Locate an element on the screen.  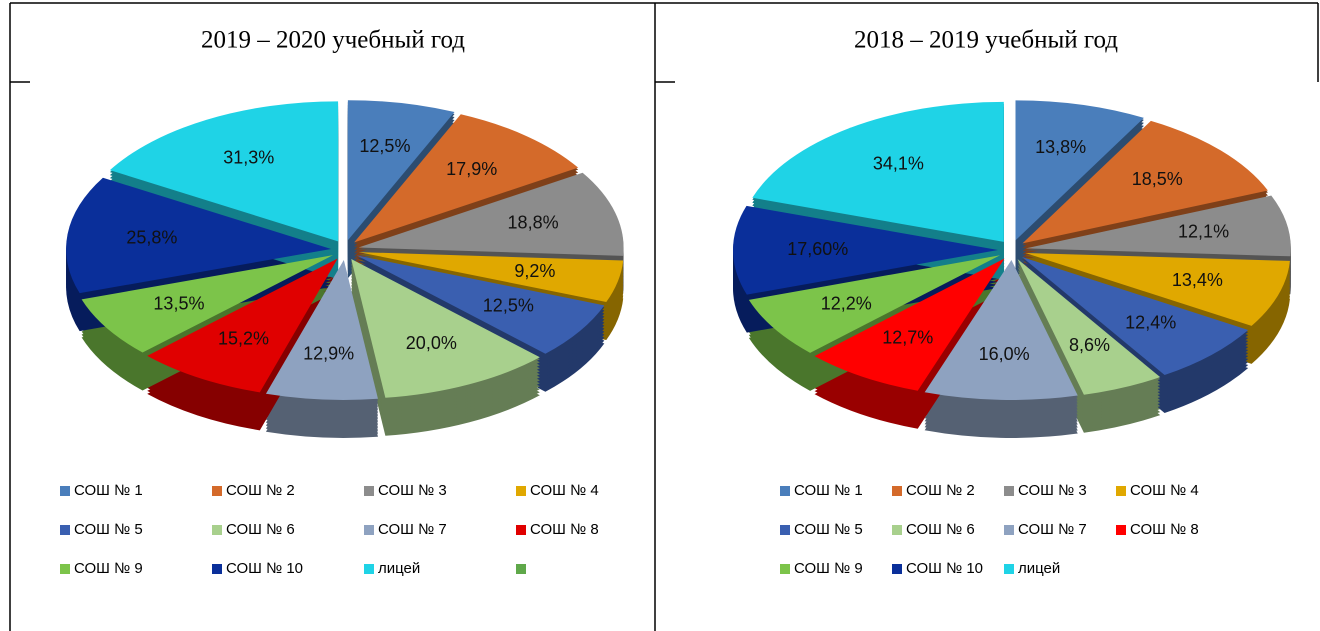
data-label: 25,8% is located at coordinates (151, 238).